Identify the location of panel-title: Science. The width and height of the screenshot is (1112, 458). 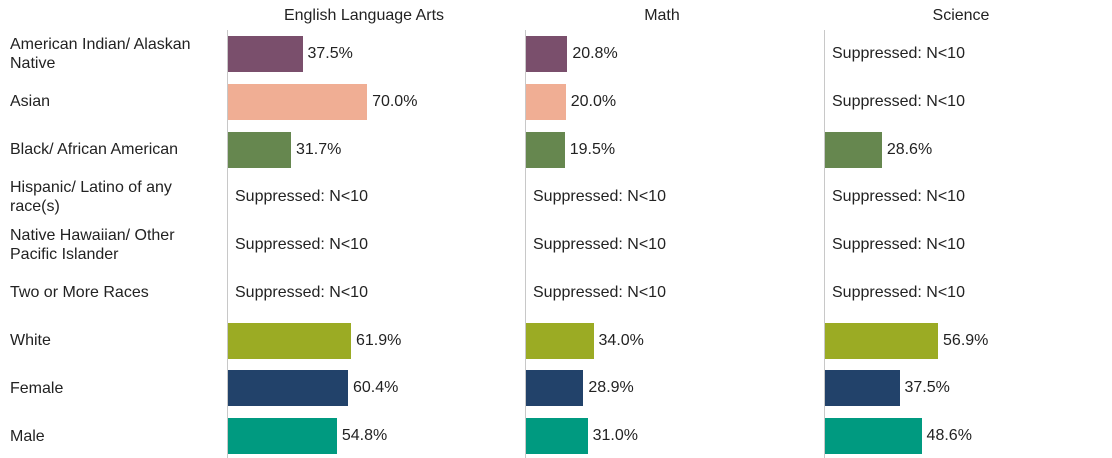
(961, 15).